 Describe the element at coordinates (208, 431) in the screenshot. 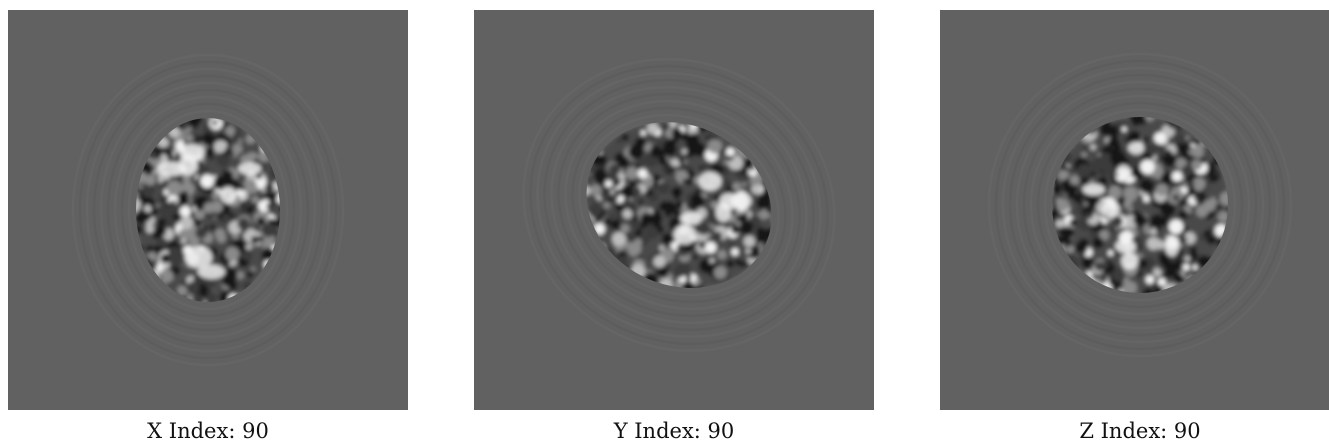

I see `caption-x-index: X Index: 90` at that location.